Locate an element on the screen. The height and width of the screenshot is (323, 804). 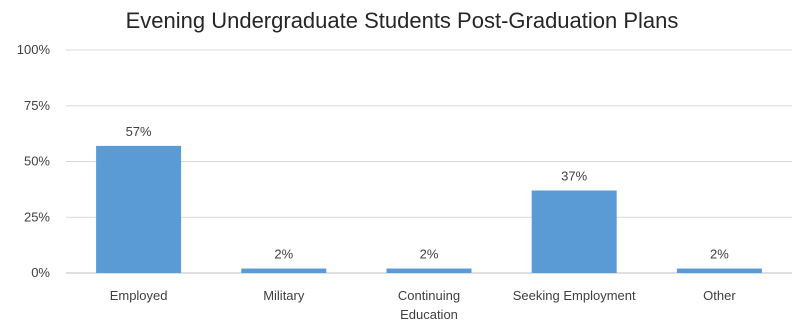
y-tick-label: 100% is located at coordinates (34, 49).